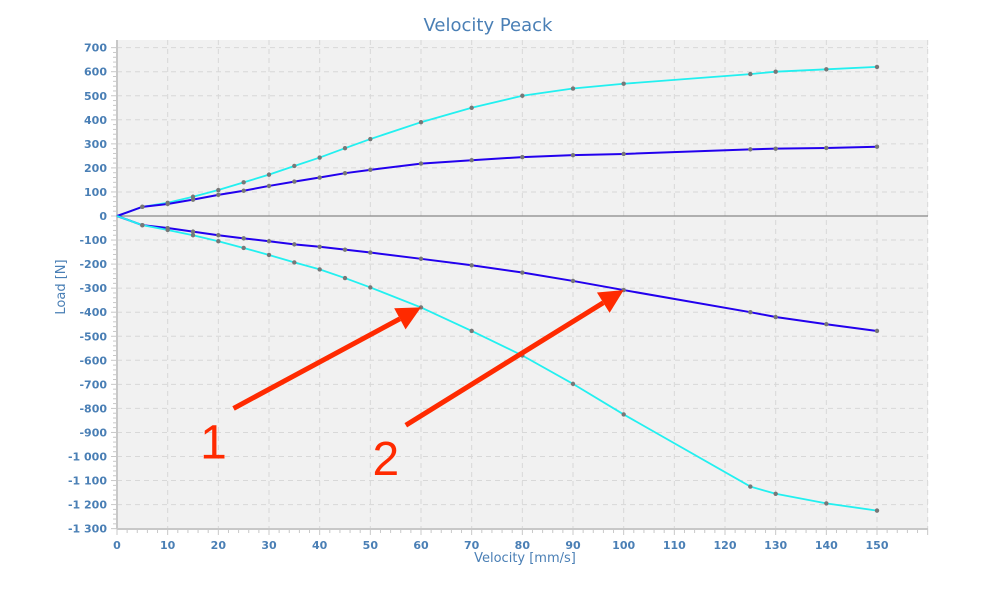 The height and width of the screenshot is (590, 1004). I want to click on y-tick-label: -400, so click(93, 312).